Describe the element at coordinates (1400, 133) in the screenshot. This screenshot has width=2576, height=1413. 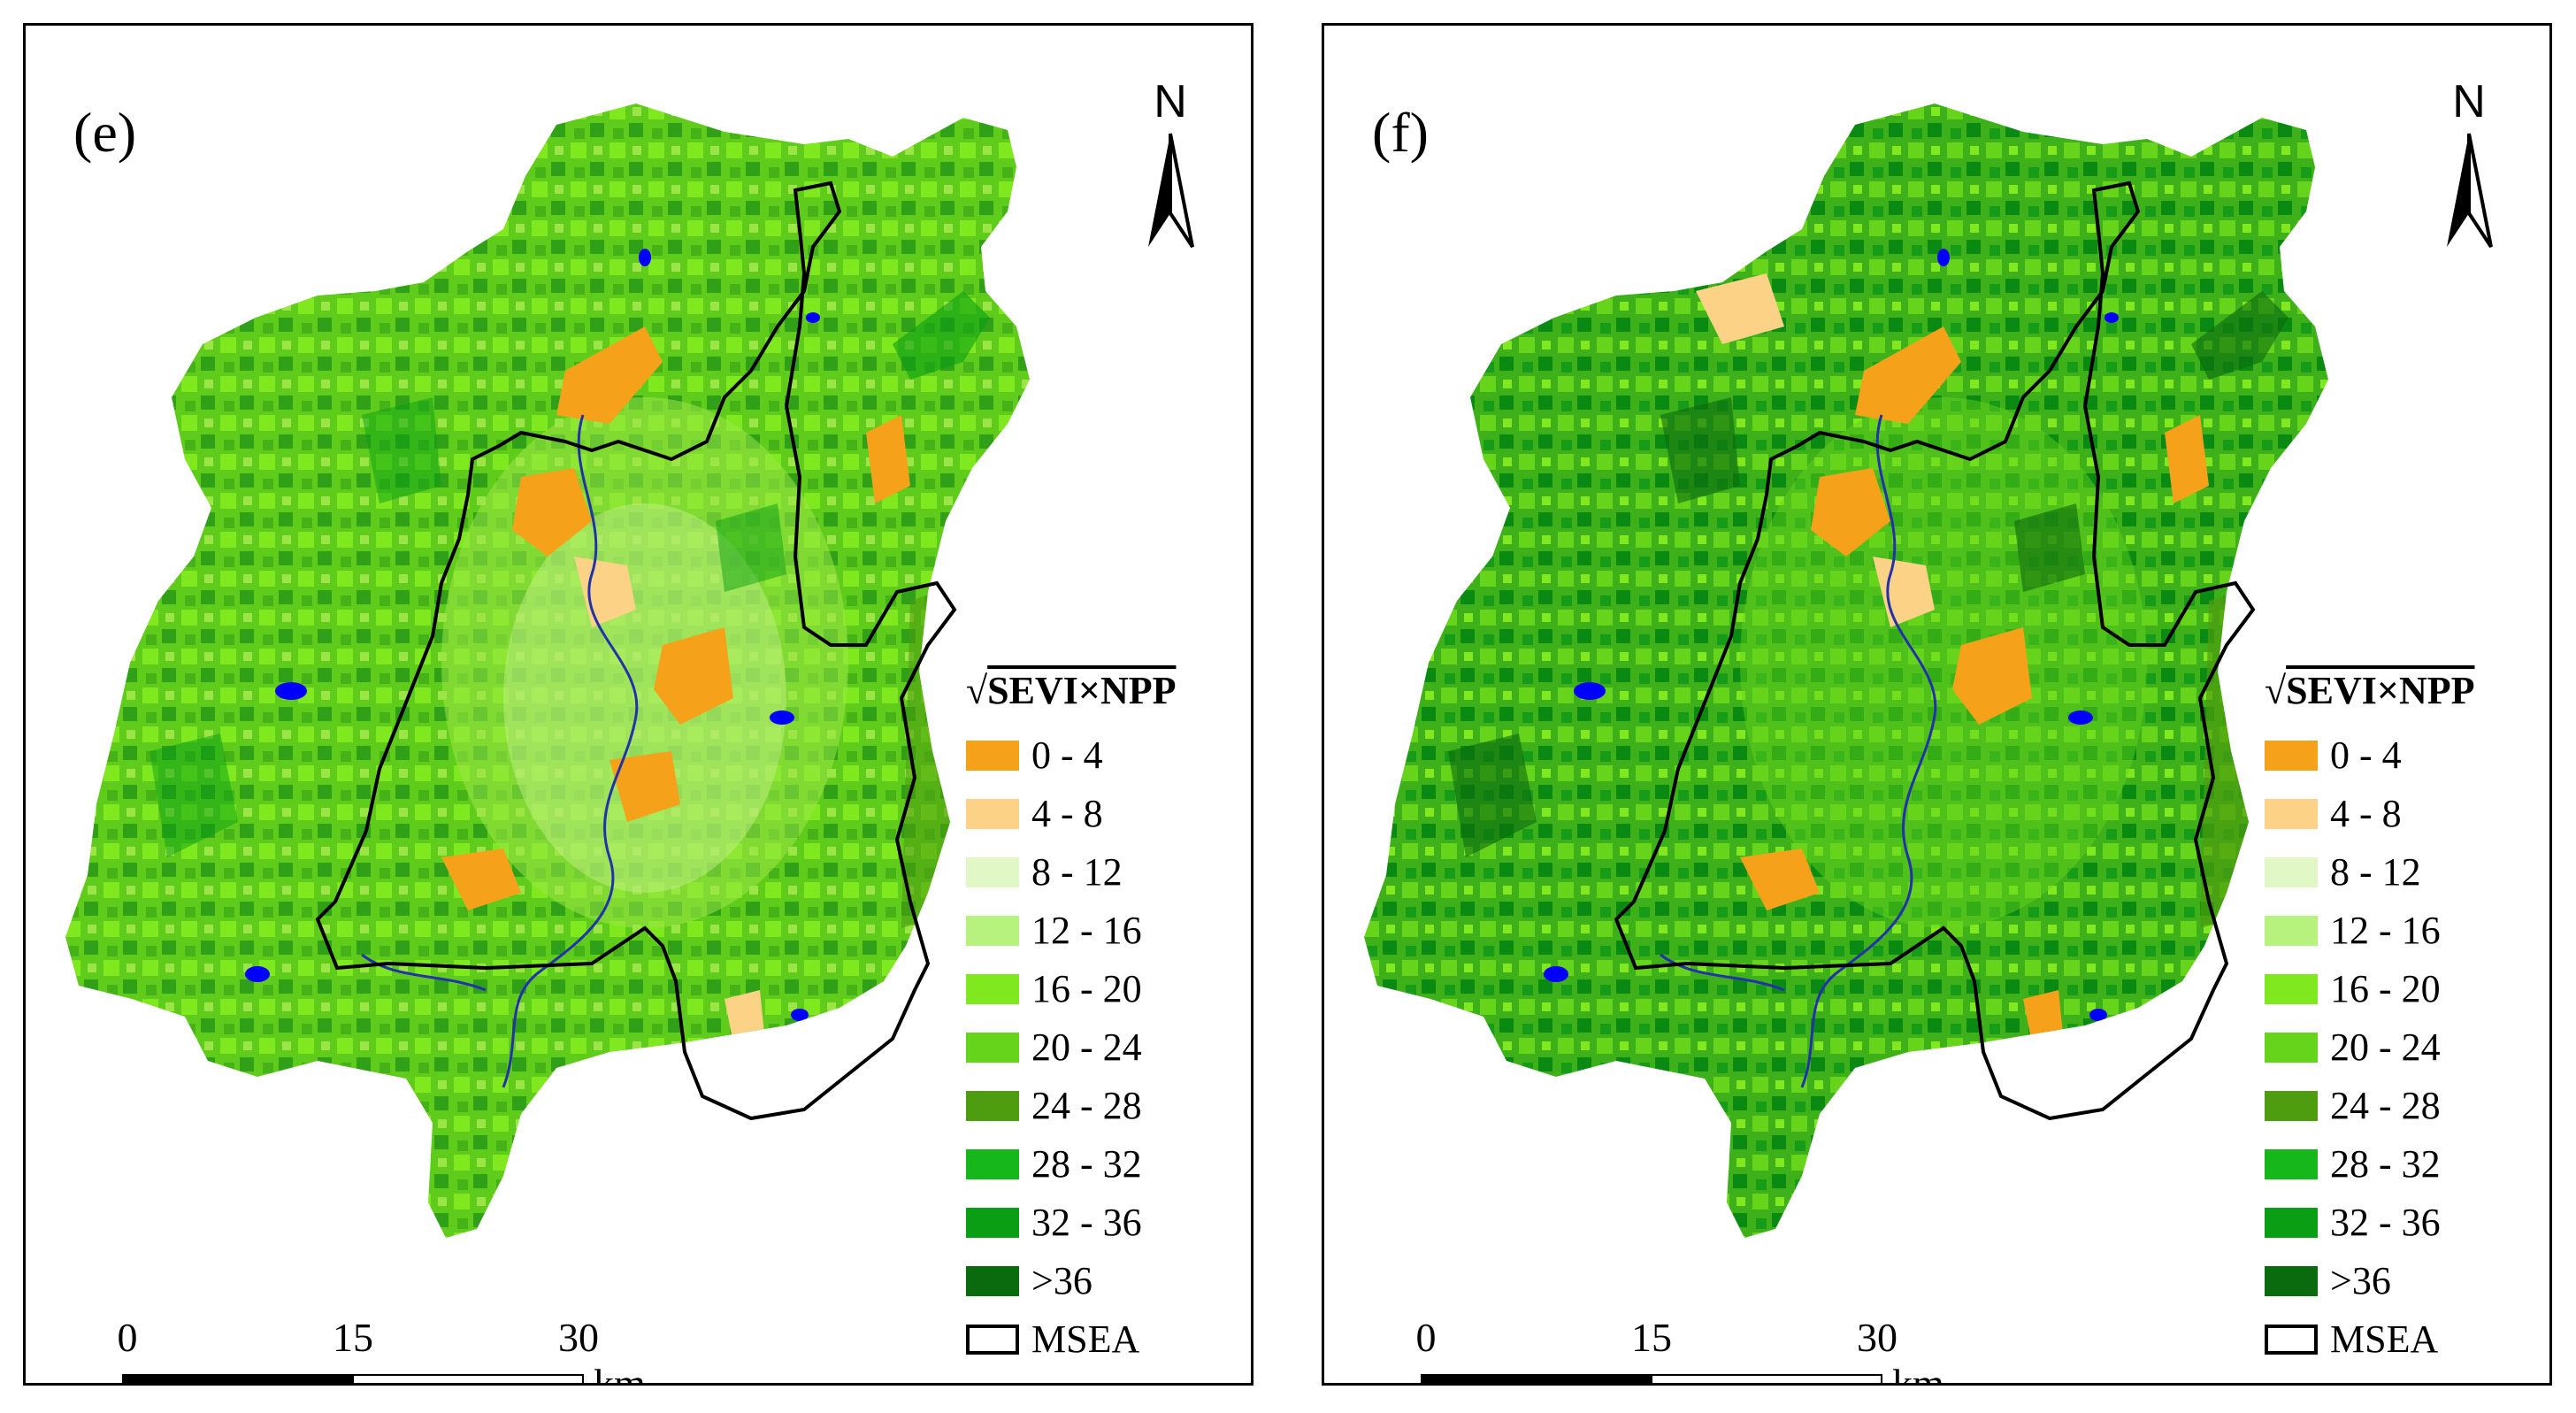
I see `panel-label: (f)` at that location.